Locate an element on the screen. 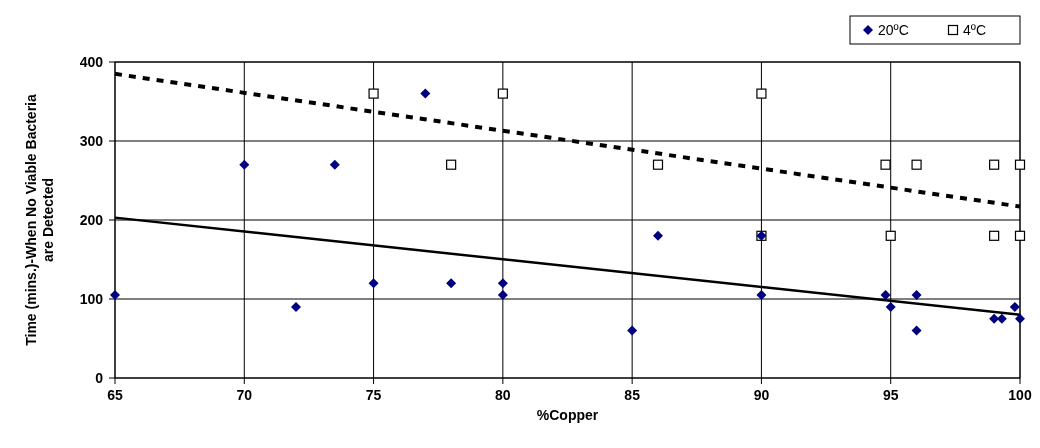 The image size is (1040, 448). x-tick-label: 75 is located at coordinates (373, 395).